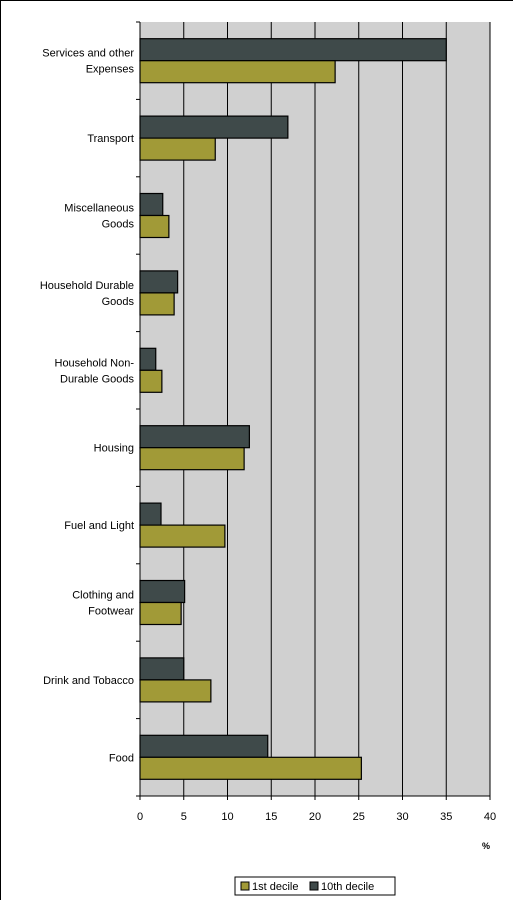 Image resolution: width=514 pixels, height=901 pixels. I want to click on x-tick-label: 20, so click(315, 817).